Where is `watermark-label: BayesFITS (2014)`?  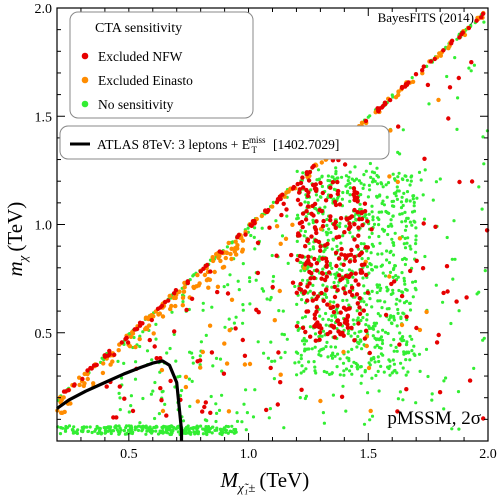 watermark-label: BayesFITS (2014) is located at coordinates (426, 17).